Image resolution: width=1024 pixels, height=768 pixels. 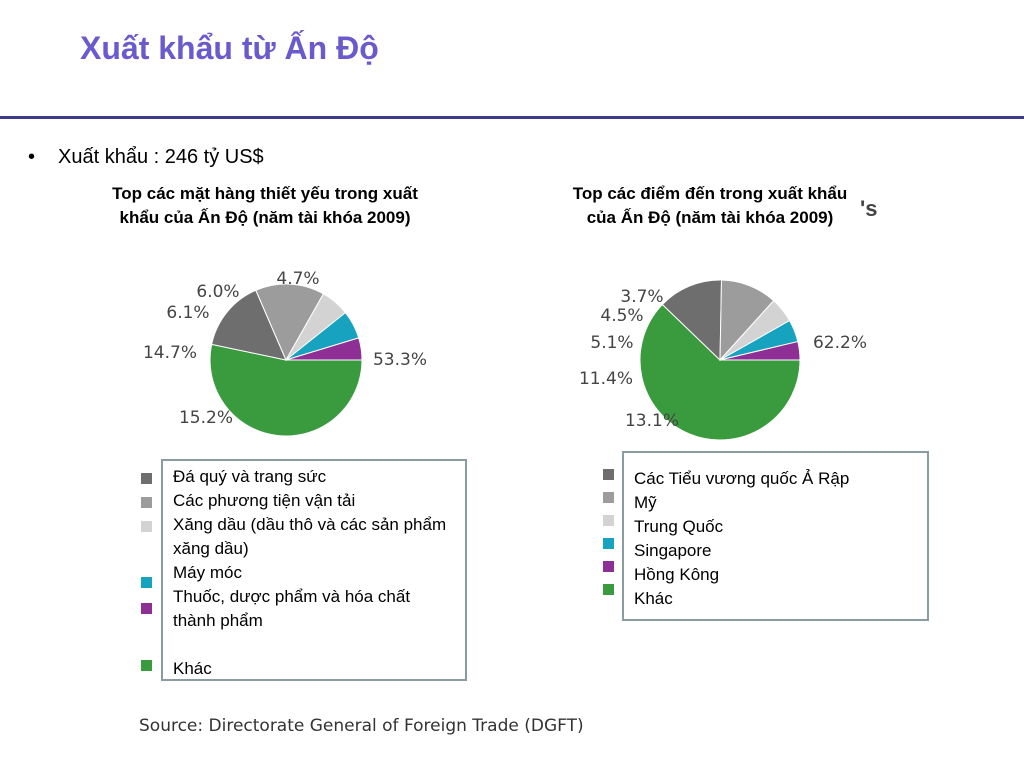 What do you see at coordinates (641, 297) in the screenshot?
I see `chart2-data-label-6: 3.7%` at bounding box center [641, 297].